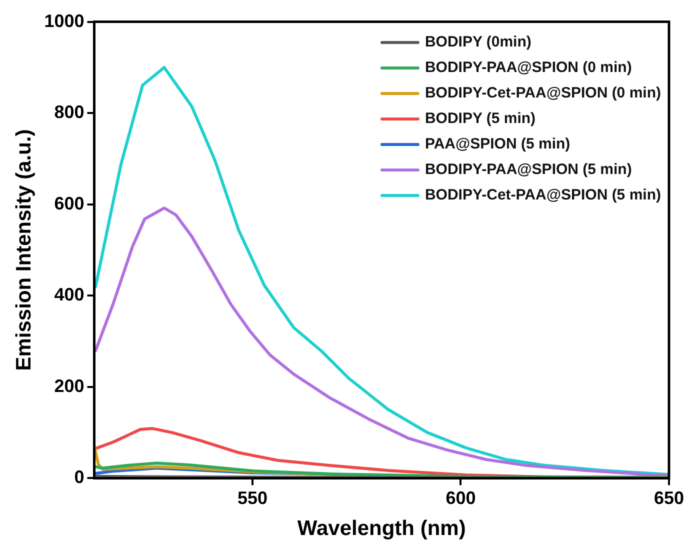  I want to click on y-tick-label: 1000, so click(64, 20).